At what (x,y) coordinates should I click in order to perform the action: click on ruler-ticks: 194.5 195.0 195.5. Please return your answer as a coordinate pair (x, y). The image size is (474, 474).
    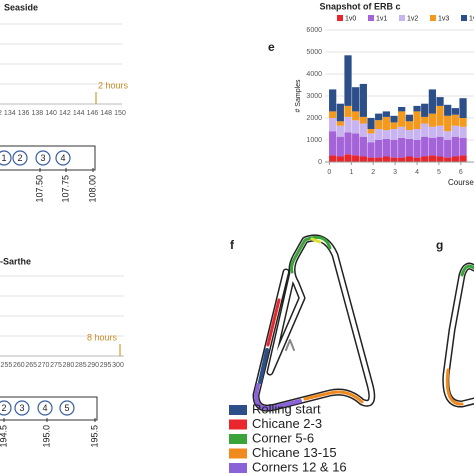
    Looking at the image, I should click on (49, 433).